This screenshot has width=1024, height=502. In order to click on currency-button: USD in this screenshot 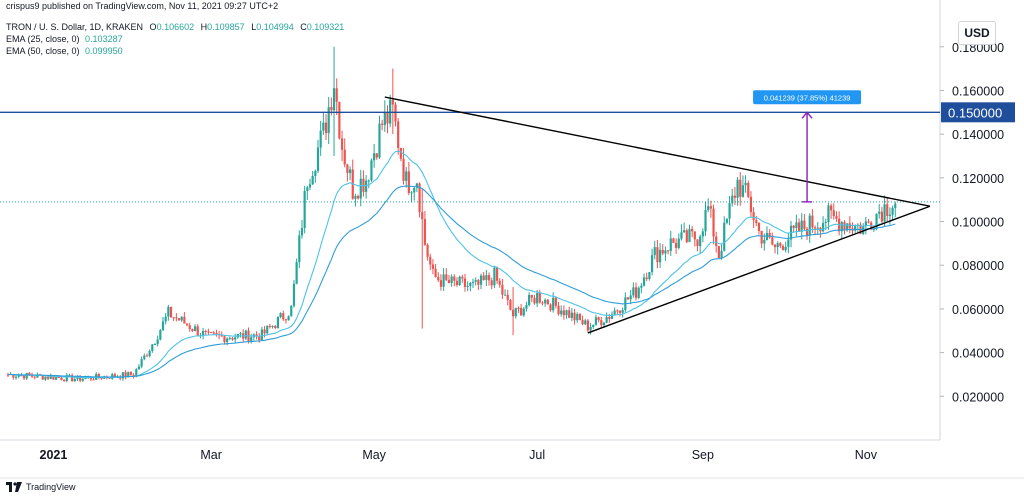, I will do `click(977, 33)`.